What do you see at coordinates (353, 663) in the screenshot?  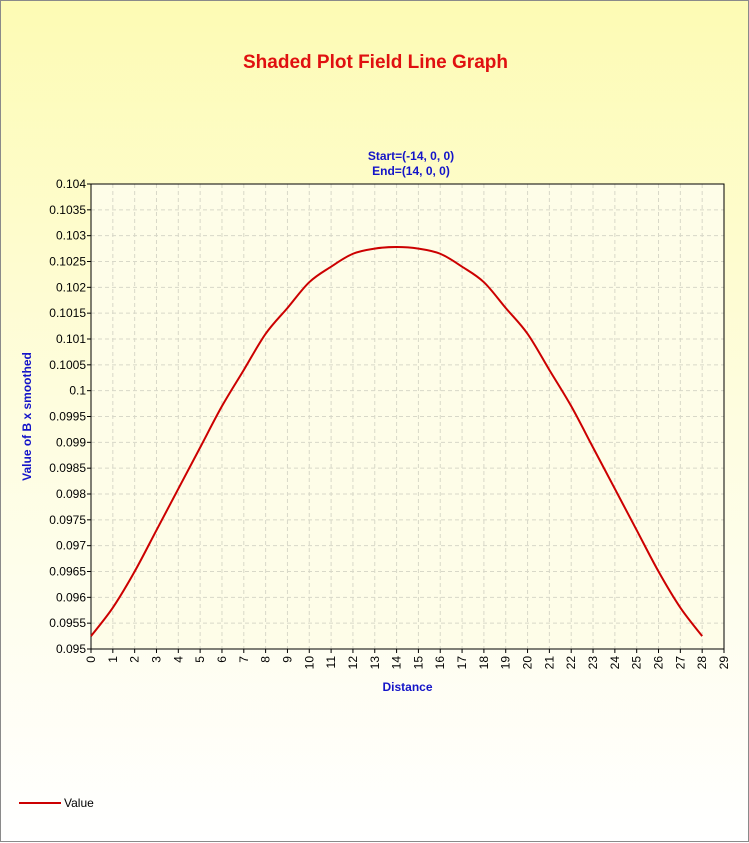 I see `x-tick-label: 12` at bounding box center [353, 663].